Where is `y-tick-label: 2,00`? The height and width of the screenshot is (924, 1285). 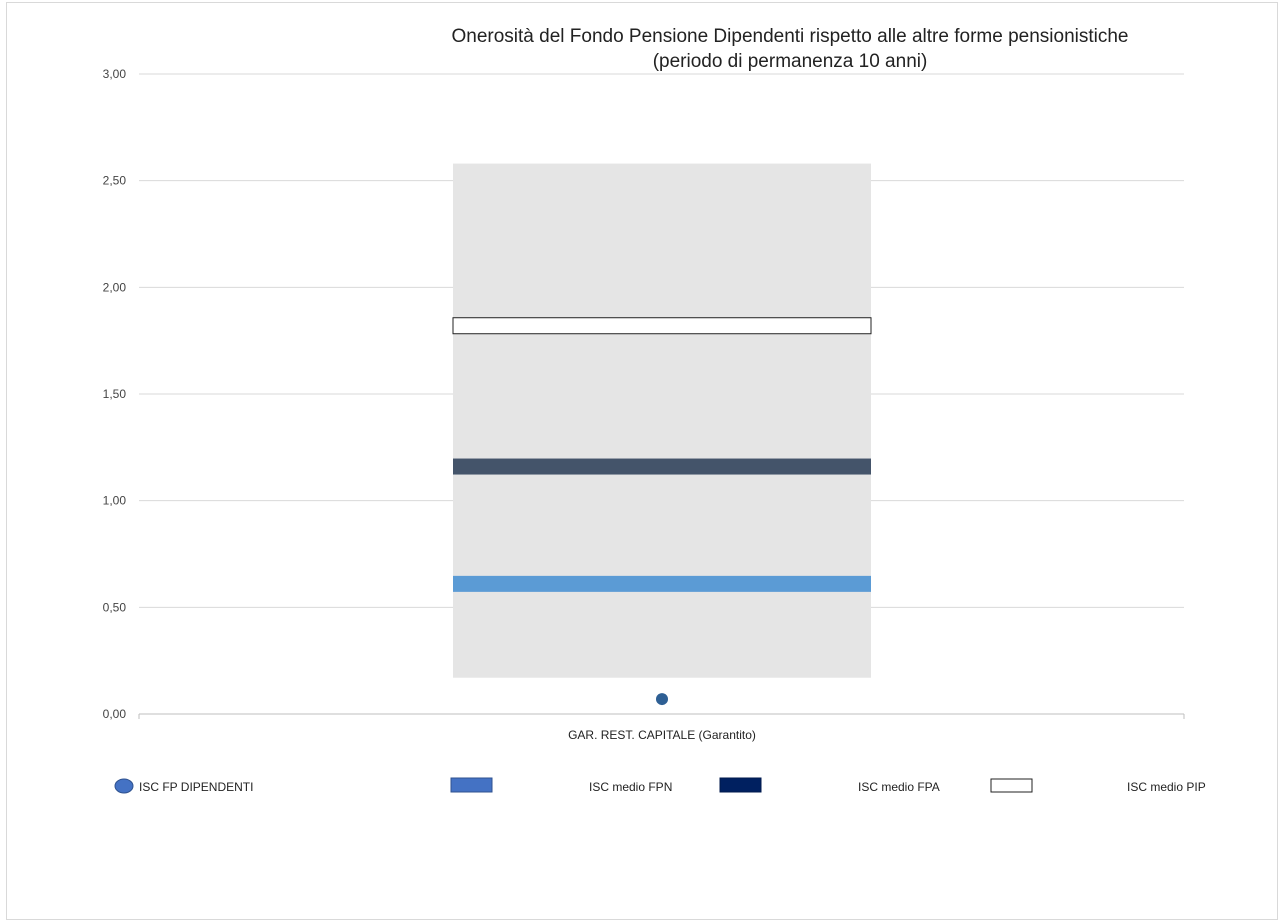 y-tick-label: 2,00 is located at coordinates (115, 287).